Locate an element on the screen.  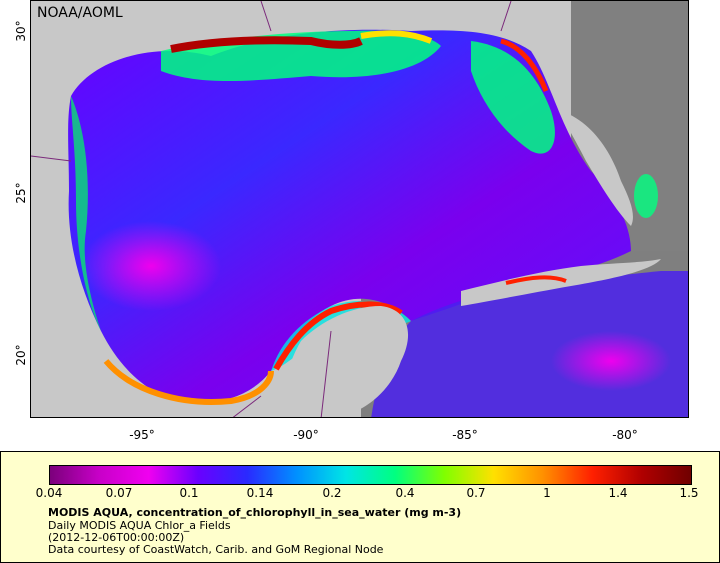
shelf-florida is located at coordinates (513, 97).